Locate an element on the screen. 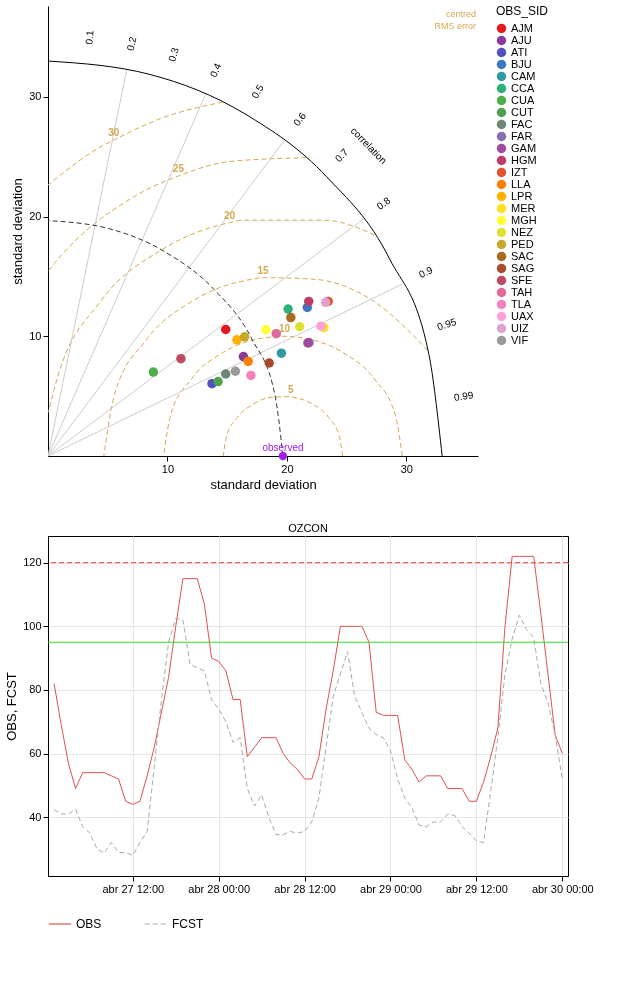 The width and height of the screenshot is (636, 1008). annotation: 0.7 is located at coordinates (341, 155).